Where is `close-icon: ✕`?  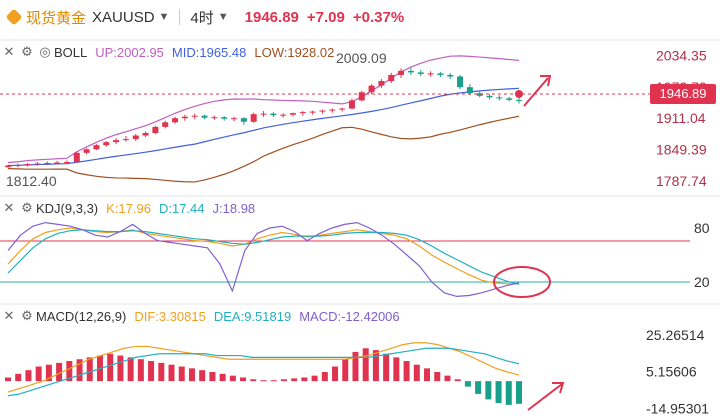
close-icon: ✕ is located at coordinates (9, 51).